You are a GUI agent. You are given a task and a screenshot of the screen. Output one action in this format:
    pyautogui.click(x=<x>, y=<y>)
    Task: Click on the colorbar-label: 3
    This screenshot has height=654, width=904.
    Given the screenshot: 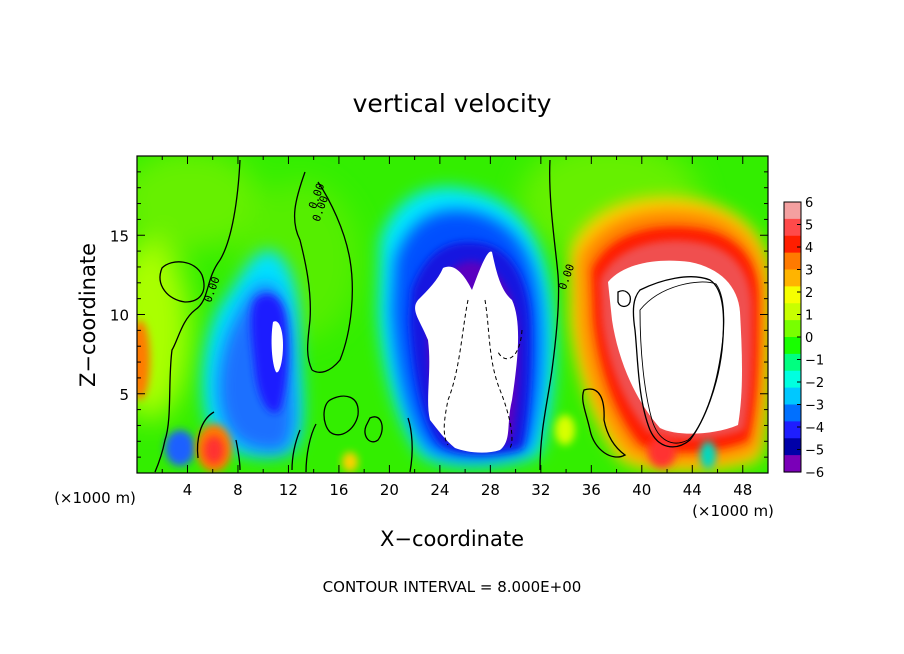 What is the action you would take?
    pyautogui.click(x=809, y=271)
    